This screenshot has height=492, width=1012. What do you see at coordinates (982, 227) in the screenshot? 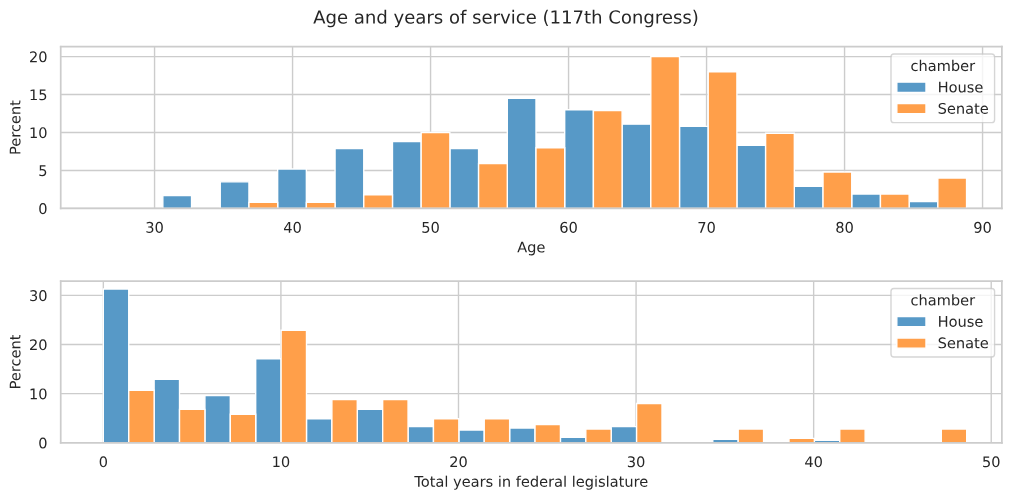
I see `x-tick-label: 90` at bounding box center [982, 227].